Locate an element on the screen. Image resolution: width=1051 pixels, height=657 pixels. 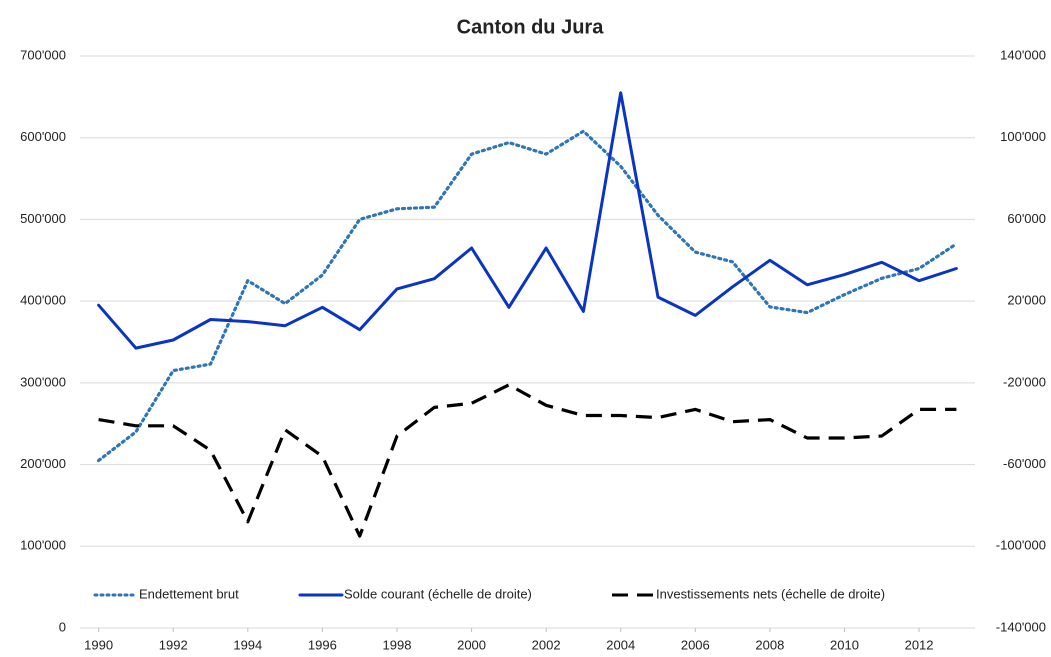
x-tick-label: 1996 is located at coordinates (322, 644).